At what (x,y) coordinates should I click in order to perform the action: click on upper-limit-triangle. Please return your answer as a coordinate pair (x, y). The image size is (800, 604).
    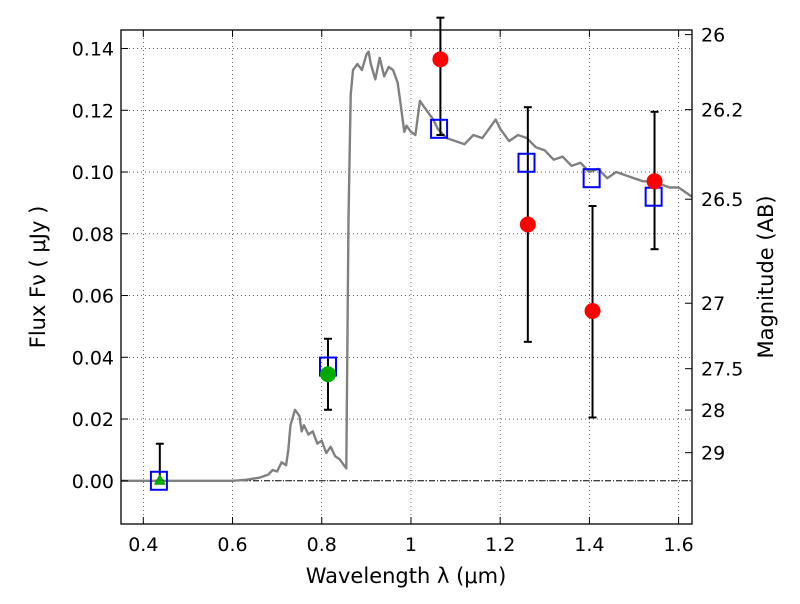
    Looking at the image, I should click on (159, 479).